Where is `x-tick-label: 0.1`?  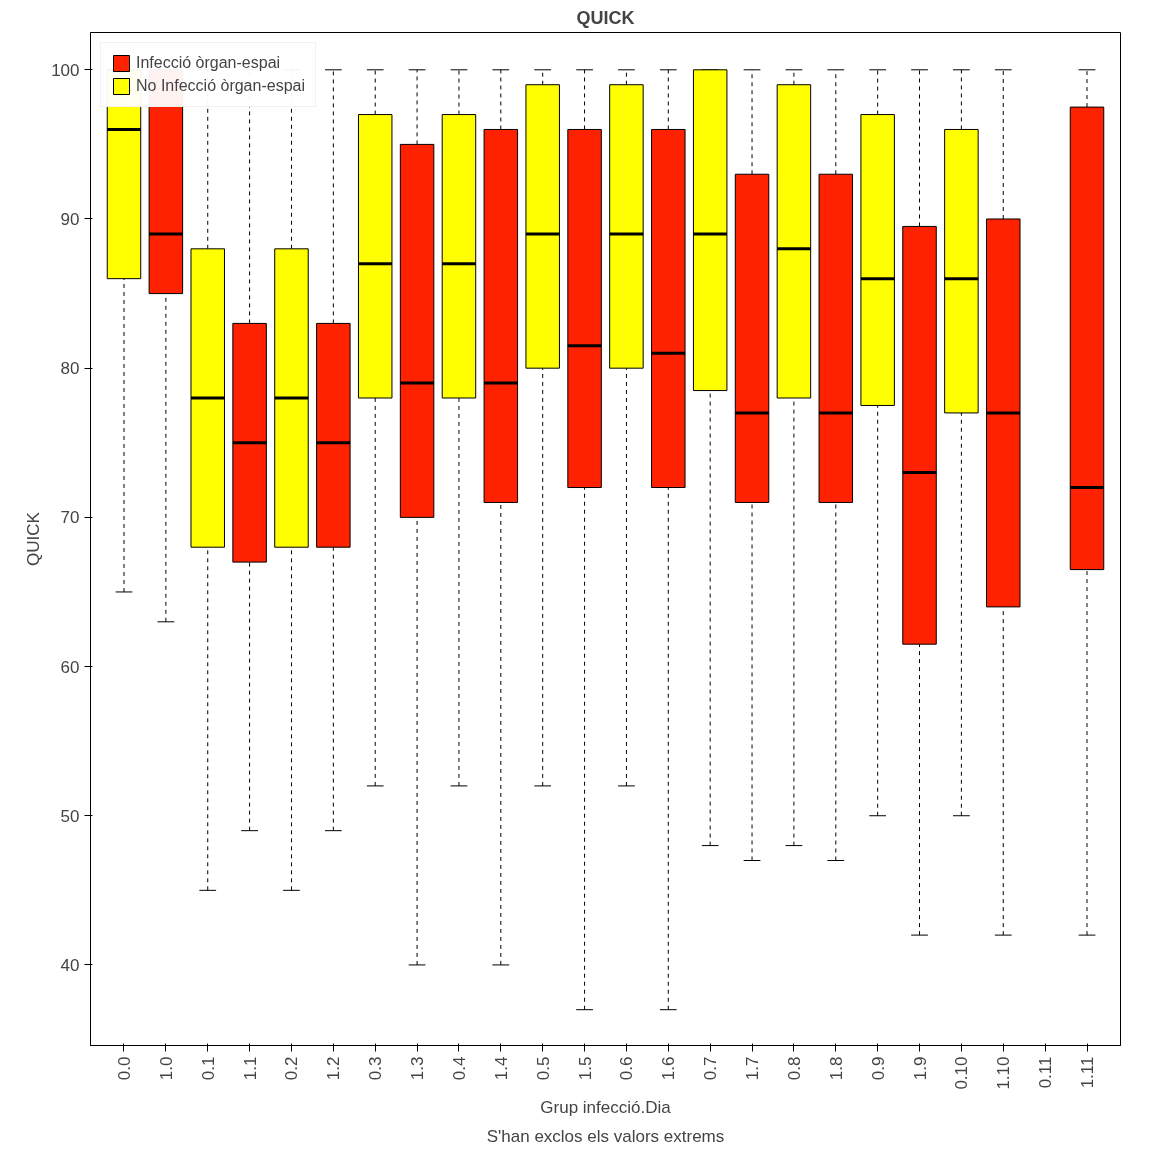
x-tick-label: 0.1 is located at coordinates (208, 1068).